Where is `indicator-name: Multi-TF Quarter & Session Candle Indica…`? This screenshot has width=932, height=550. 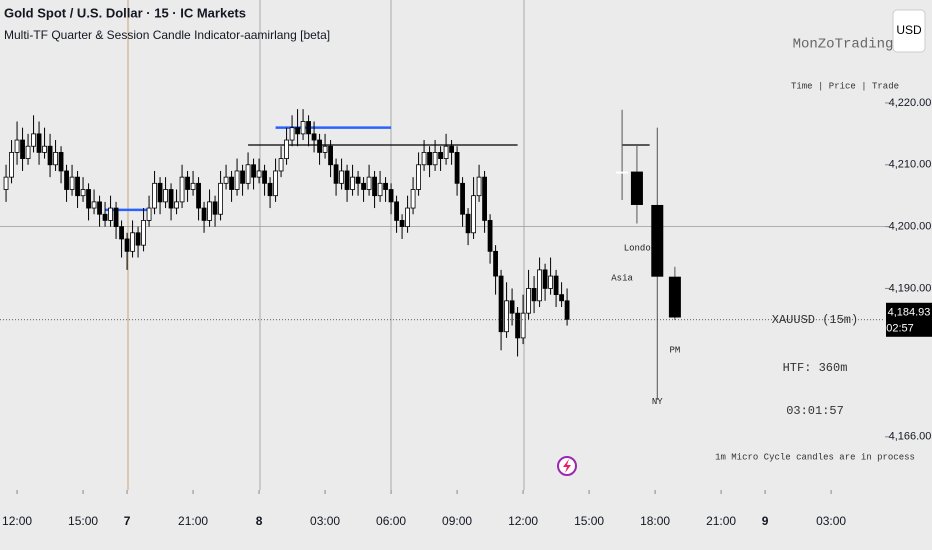
indicator-name: Multi-TF Quarter & Session Candle Indica… is located at coordinates (167, 35).